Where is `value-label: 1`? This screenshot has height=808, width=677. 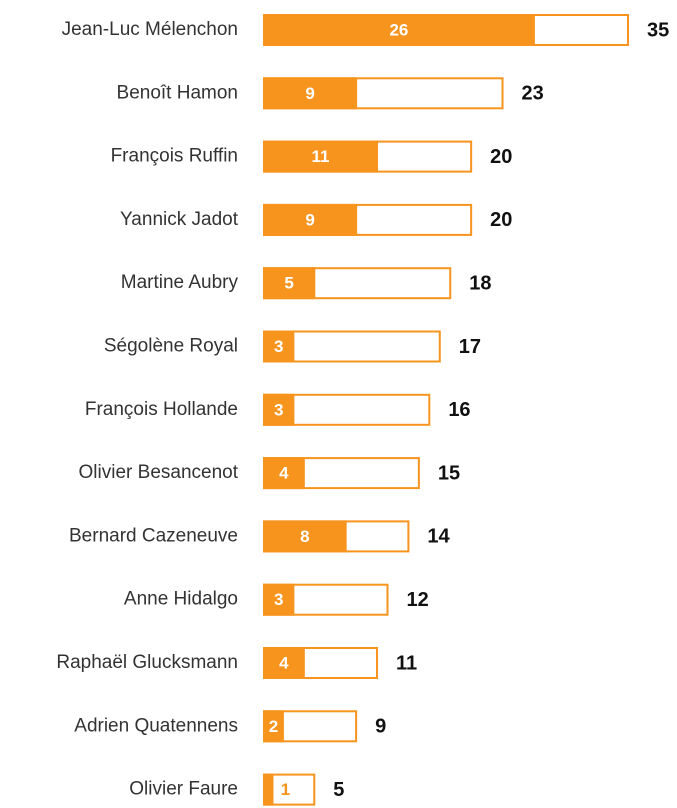 value-label: 1 is located at coordinates (285, 789).